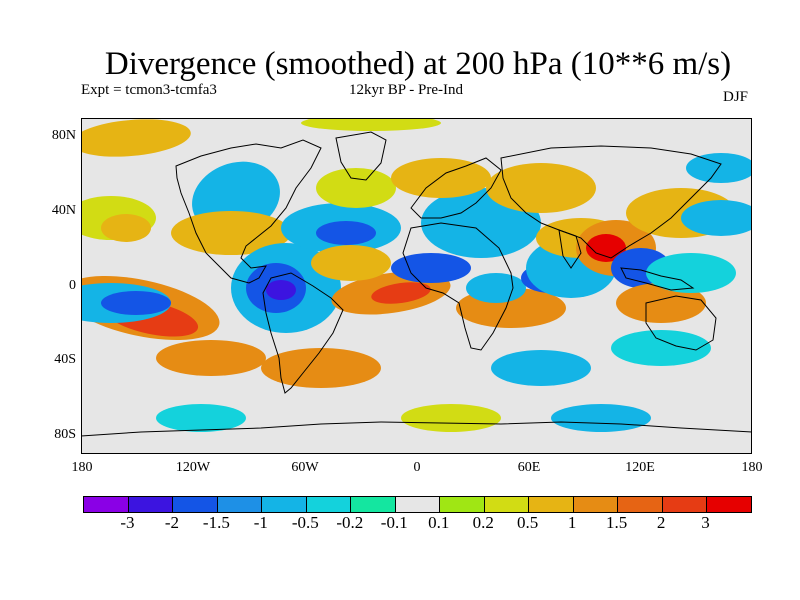 The image size is (800, 600). I want to click on colorbar-label: 0.2, so click(483, 522).